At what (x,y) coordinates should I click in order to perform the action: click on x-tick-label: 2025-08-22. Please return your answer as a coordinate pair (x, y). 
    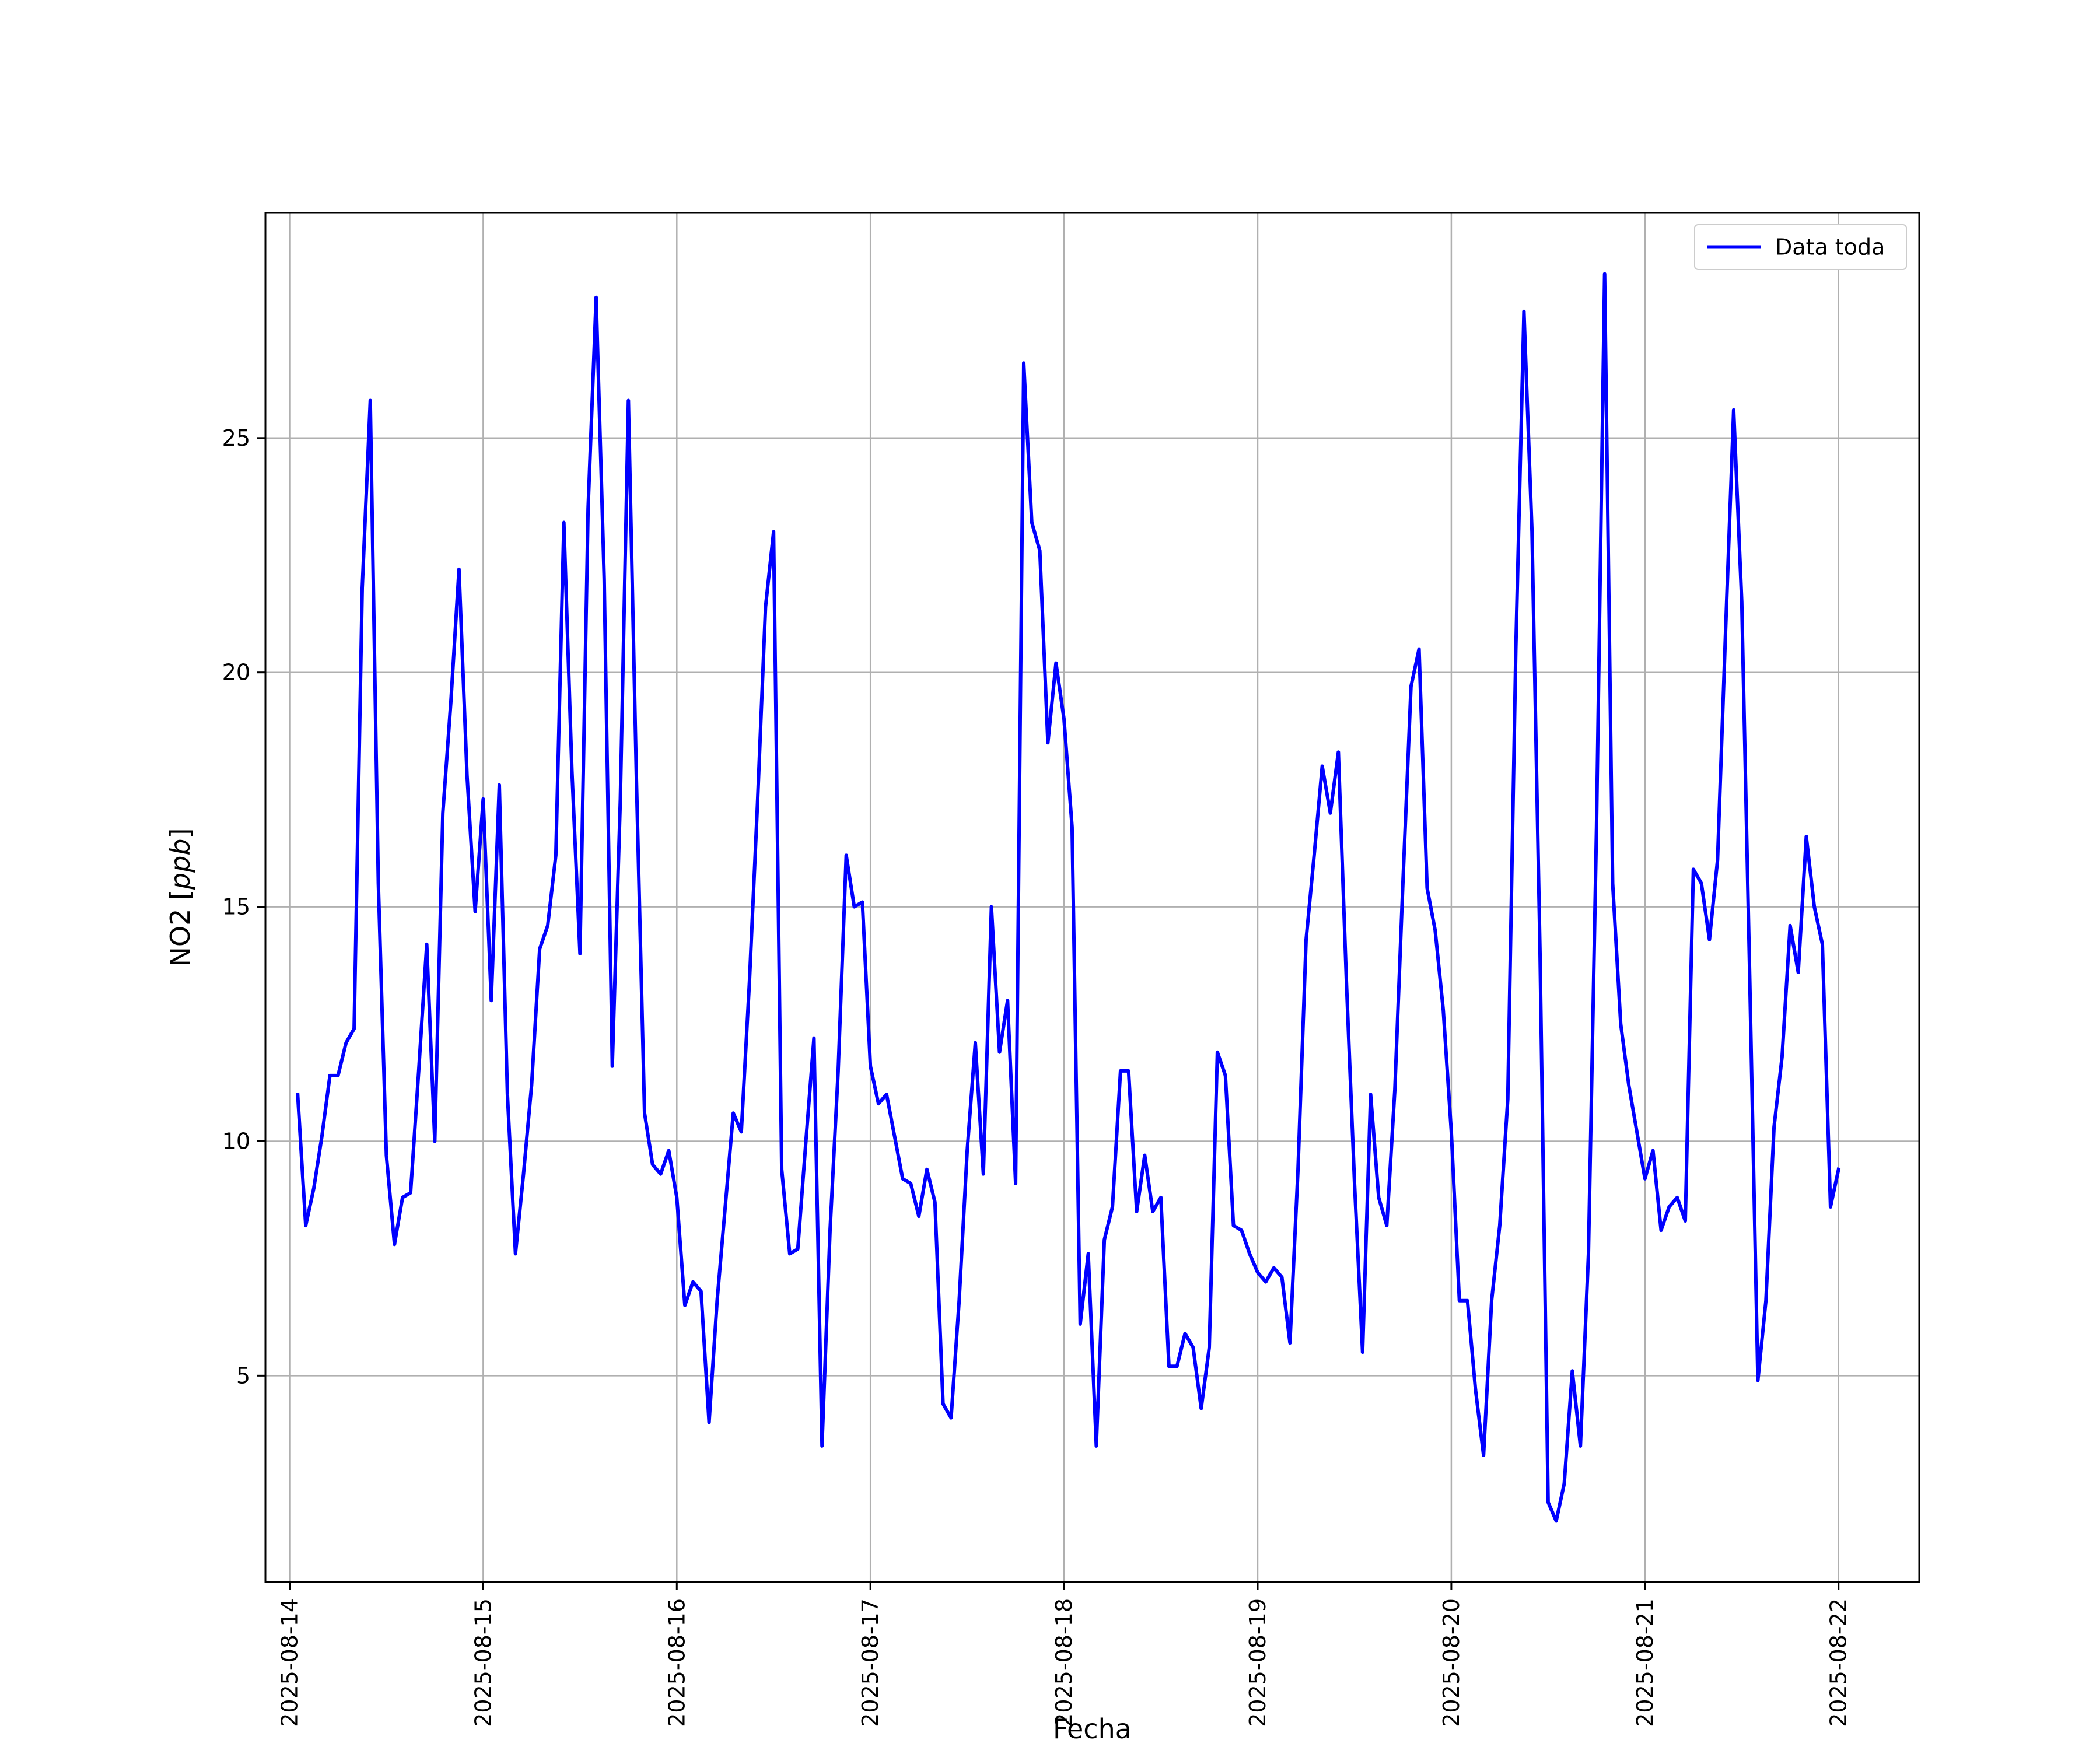
    Looking at the image, I should click on (1839, 1662).